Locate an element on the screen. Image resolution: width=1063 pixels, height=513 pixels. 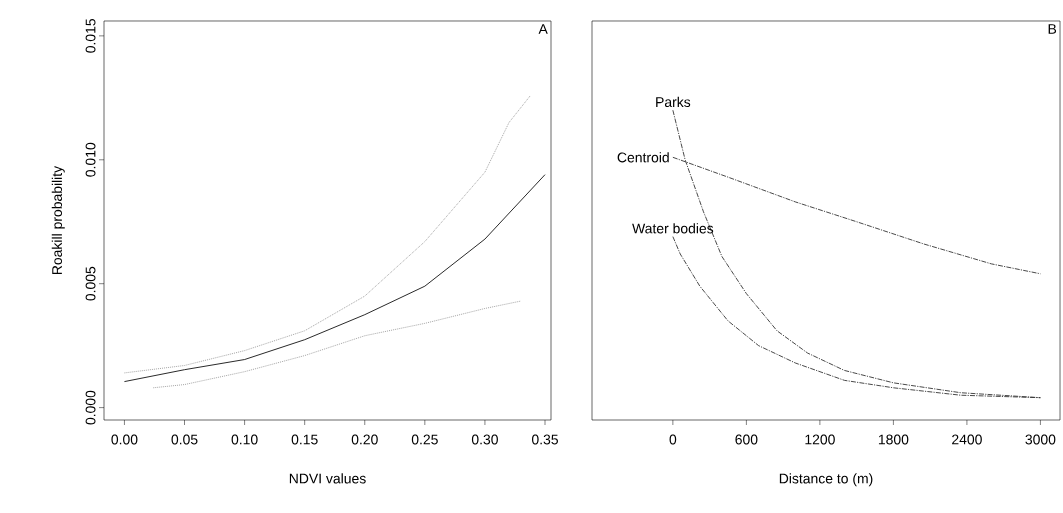
x-tick-label: 0.15 is located at coordinates (304, 439).